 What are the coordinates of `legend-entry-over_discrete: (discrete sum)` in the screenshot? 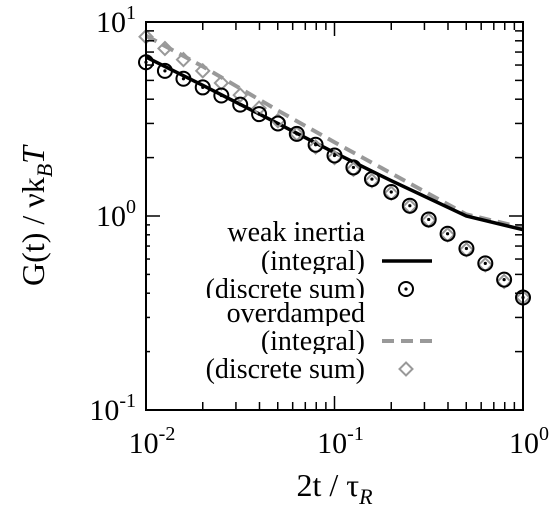 It's located at (285, 369).